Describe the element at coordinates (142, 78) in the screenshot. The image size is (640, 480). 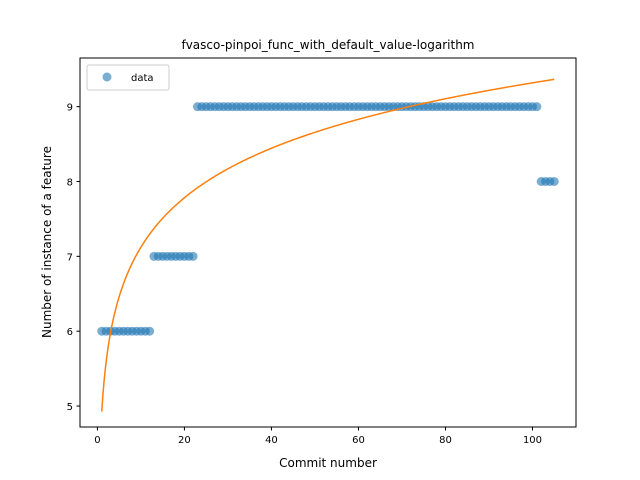
I see `legend-label-data: data` at that location.